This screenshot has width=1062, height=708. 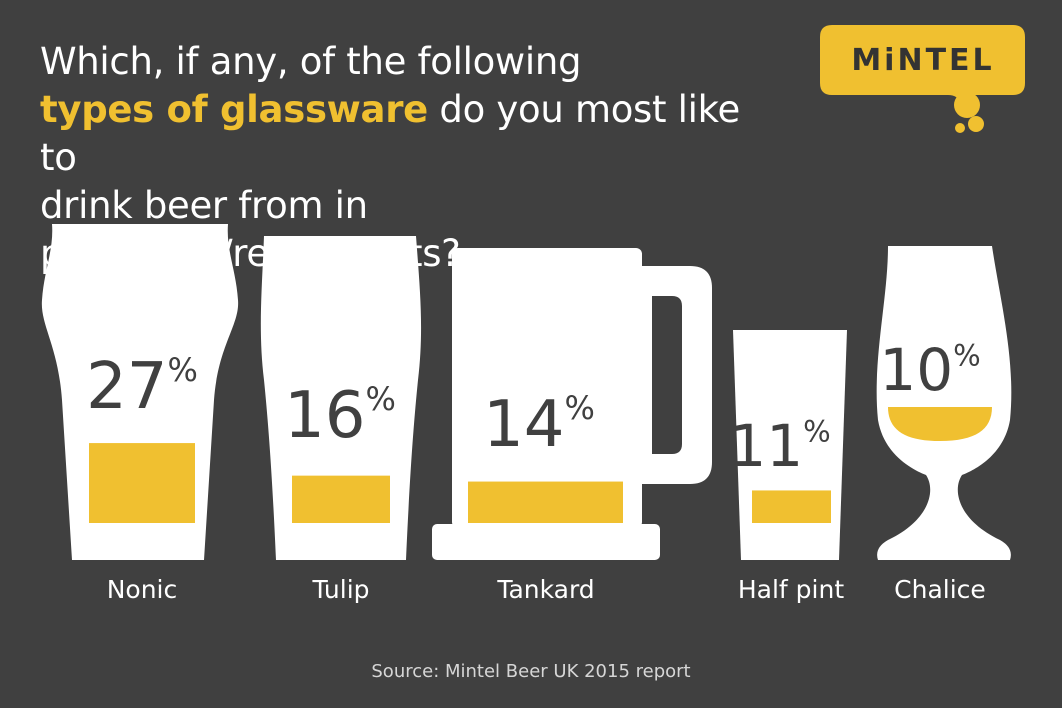 I want to click on beer-level-tankard, so click(x=545, y=502).